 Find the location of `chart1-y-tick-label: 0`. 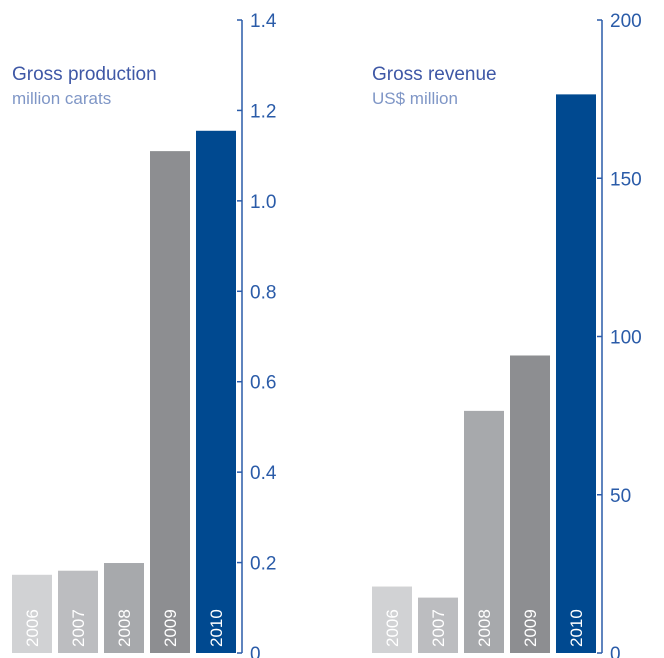

chart1-y-tick-label: 0 is located at coordinates (255, 651).